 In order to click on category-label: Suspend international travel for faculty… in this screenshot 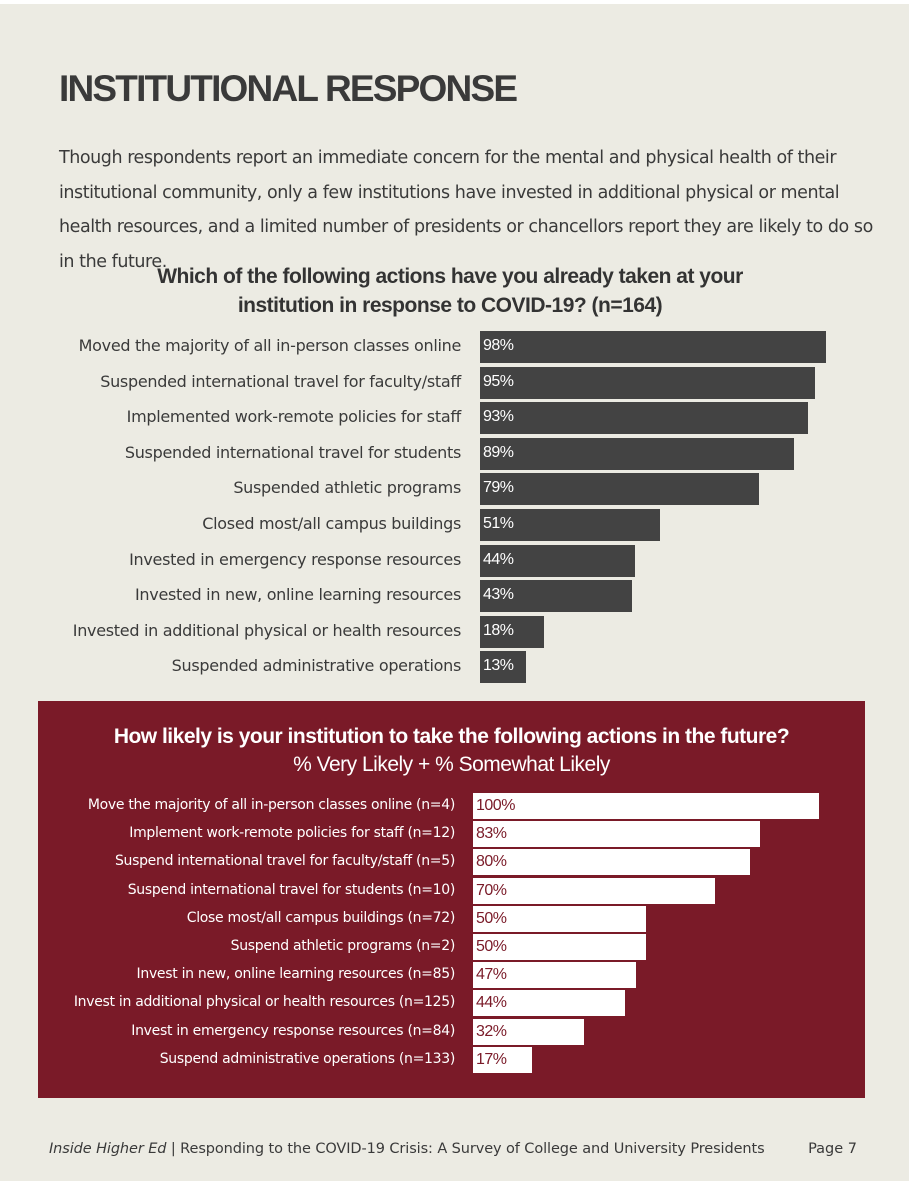, I will do `click(284, 861)`.